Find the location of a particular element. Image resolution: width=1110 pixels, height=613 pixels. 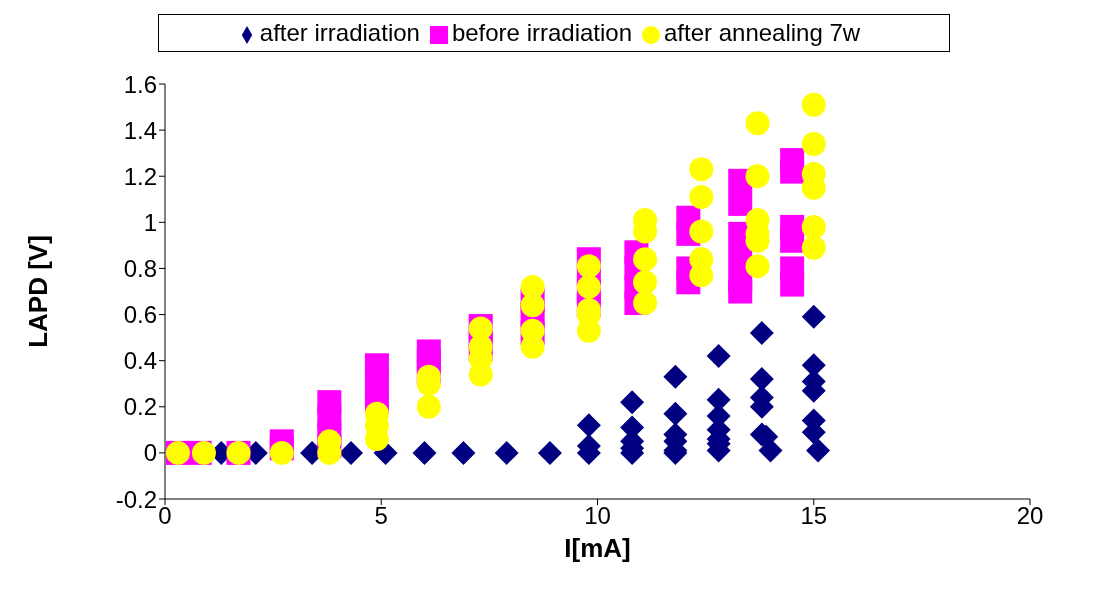

y-axis-title: LAPD [V] is located at coordinates (38, 291).